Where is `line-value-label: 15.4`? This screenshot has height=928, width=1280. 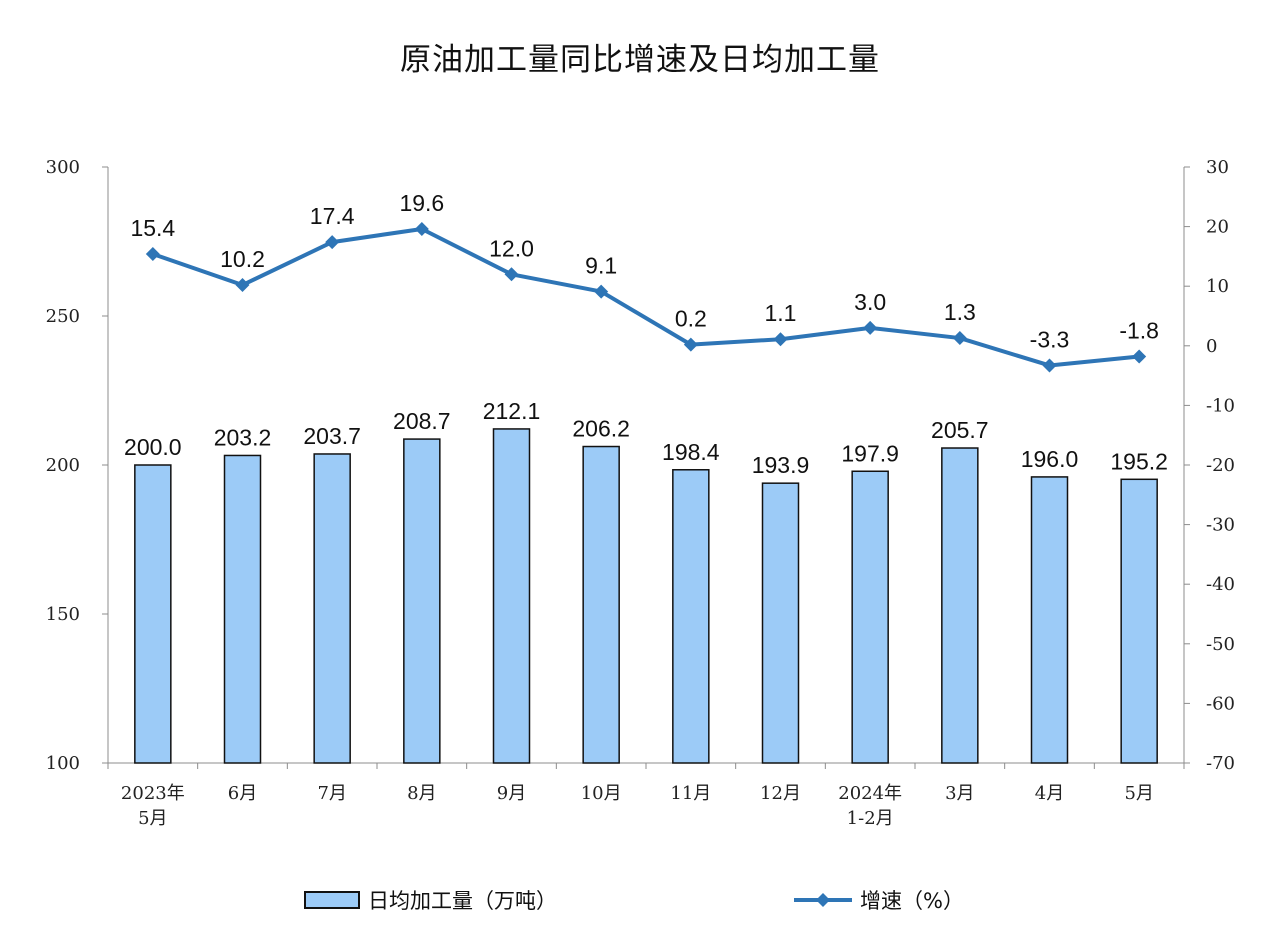
line-value-label: 15.4 is located at coordinates (152, 228).